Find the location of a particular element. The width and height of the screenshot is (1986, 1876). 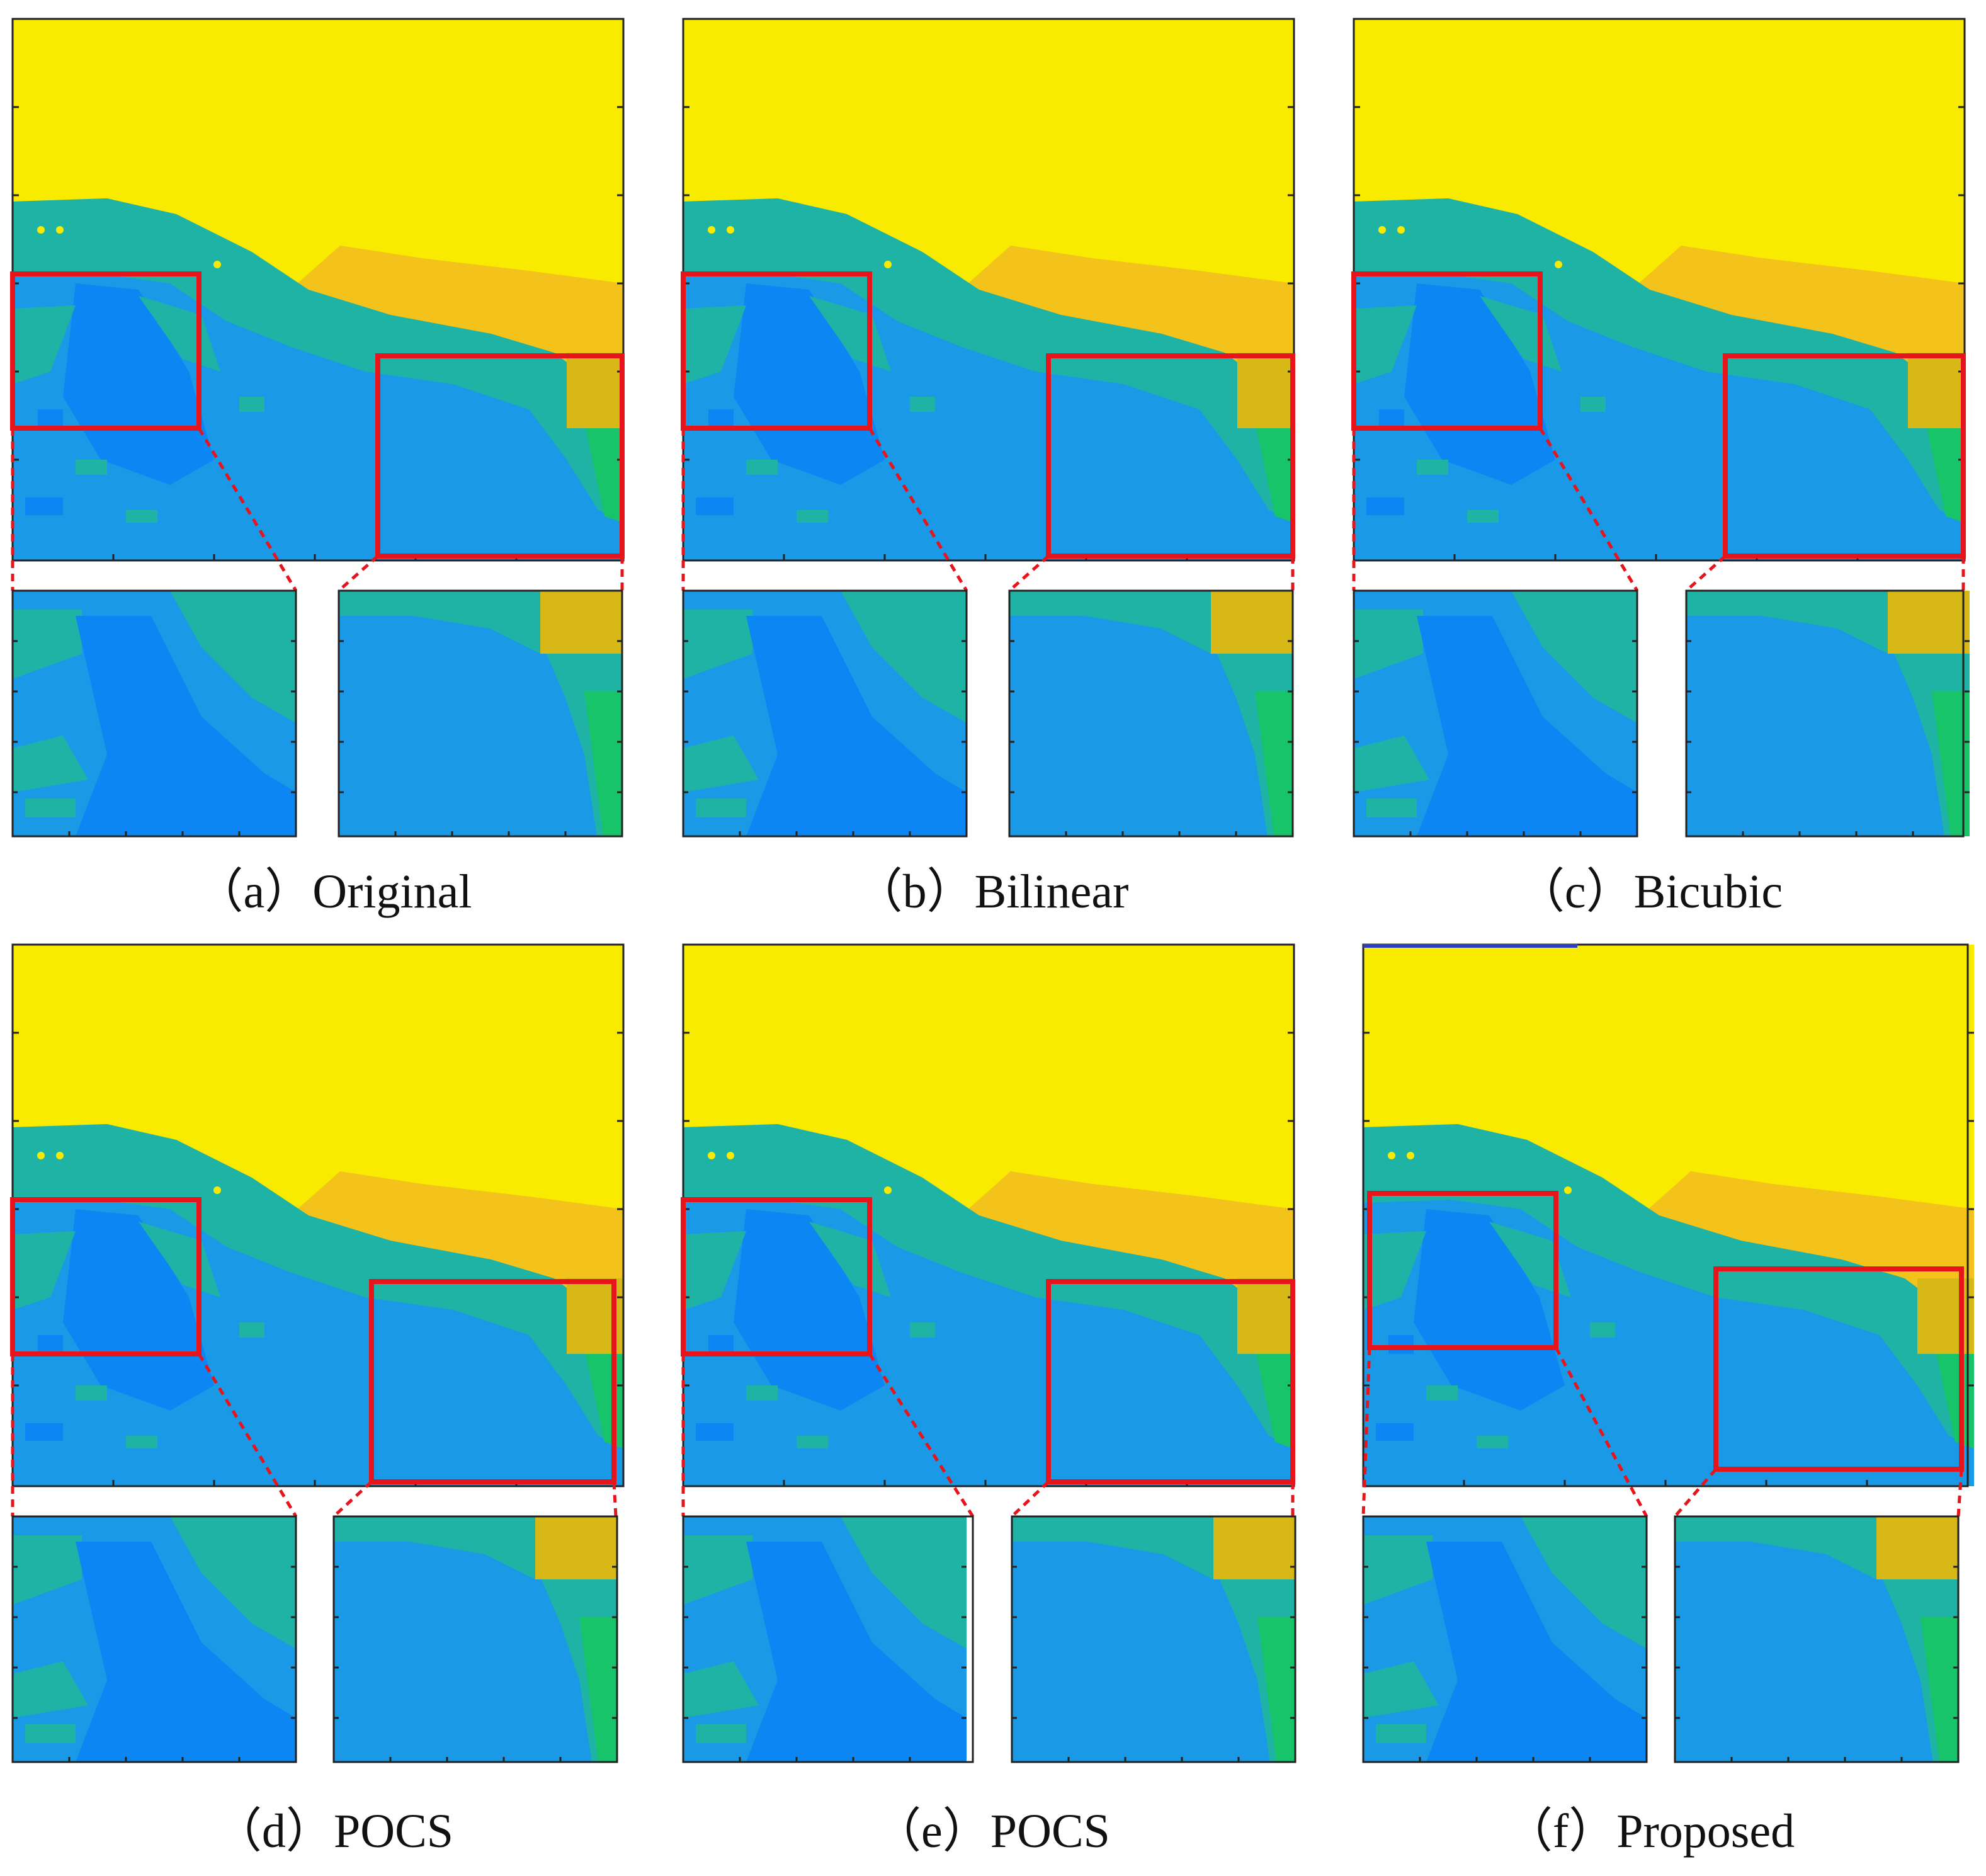

panel-f-zoom-left is located at coordinates (1505, 1639).